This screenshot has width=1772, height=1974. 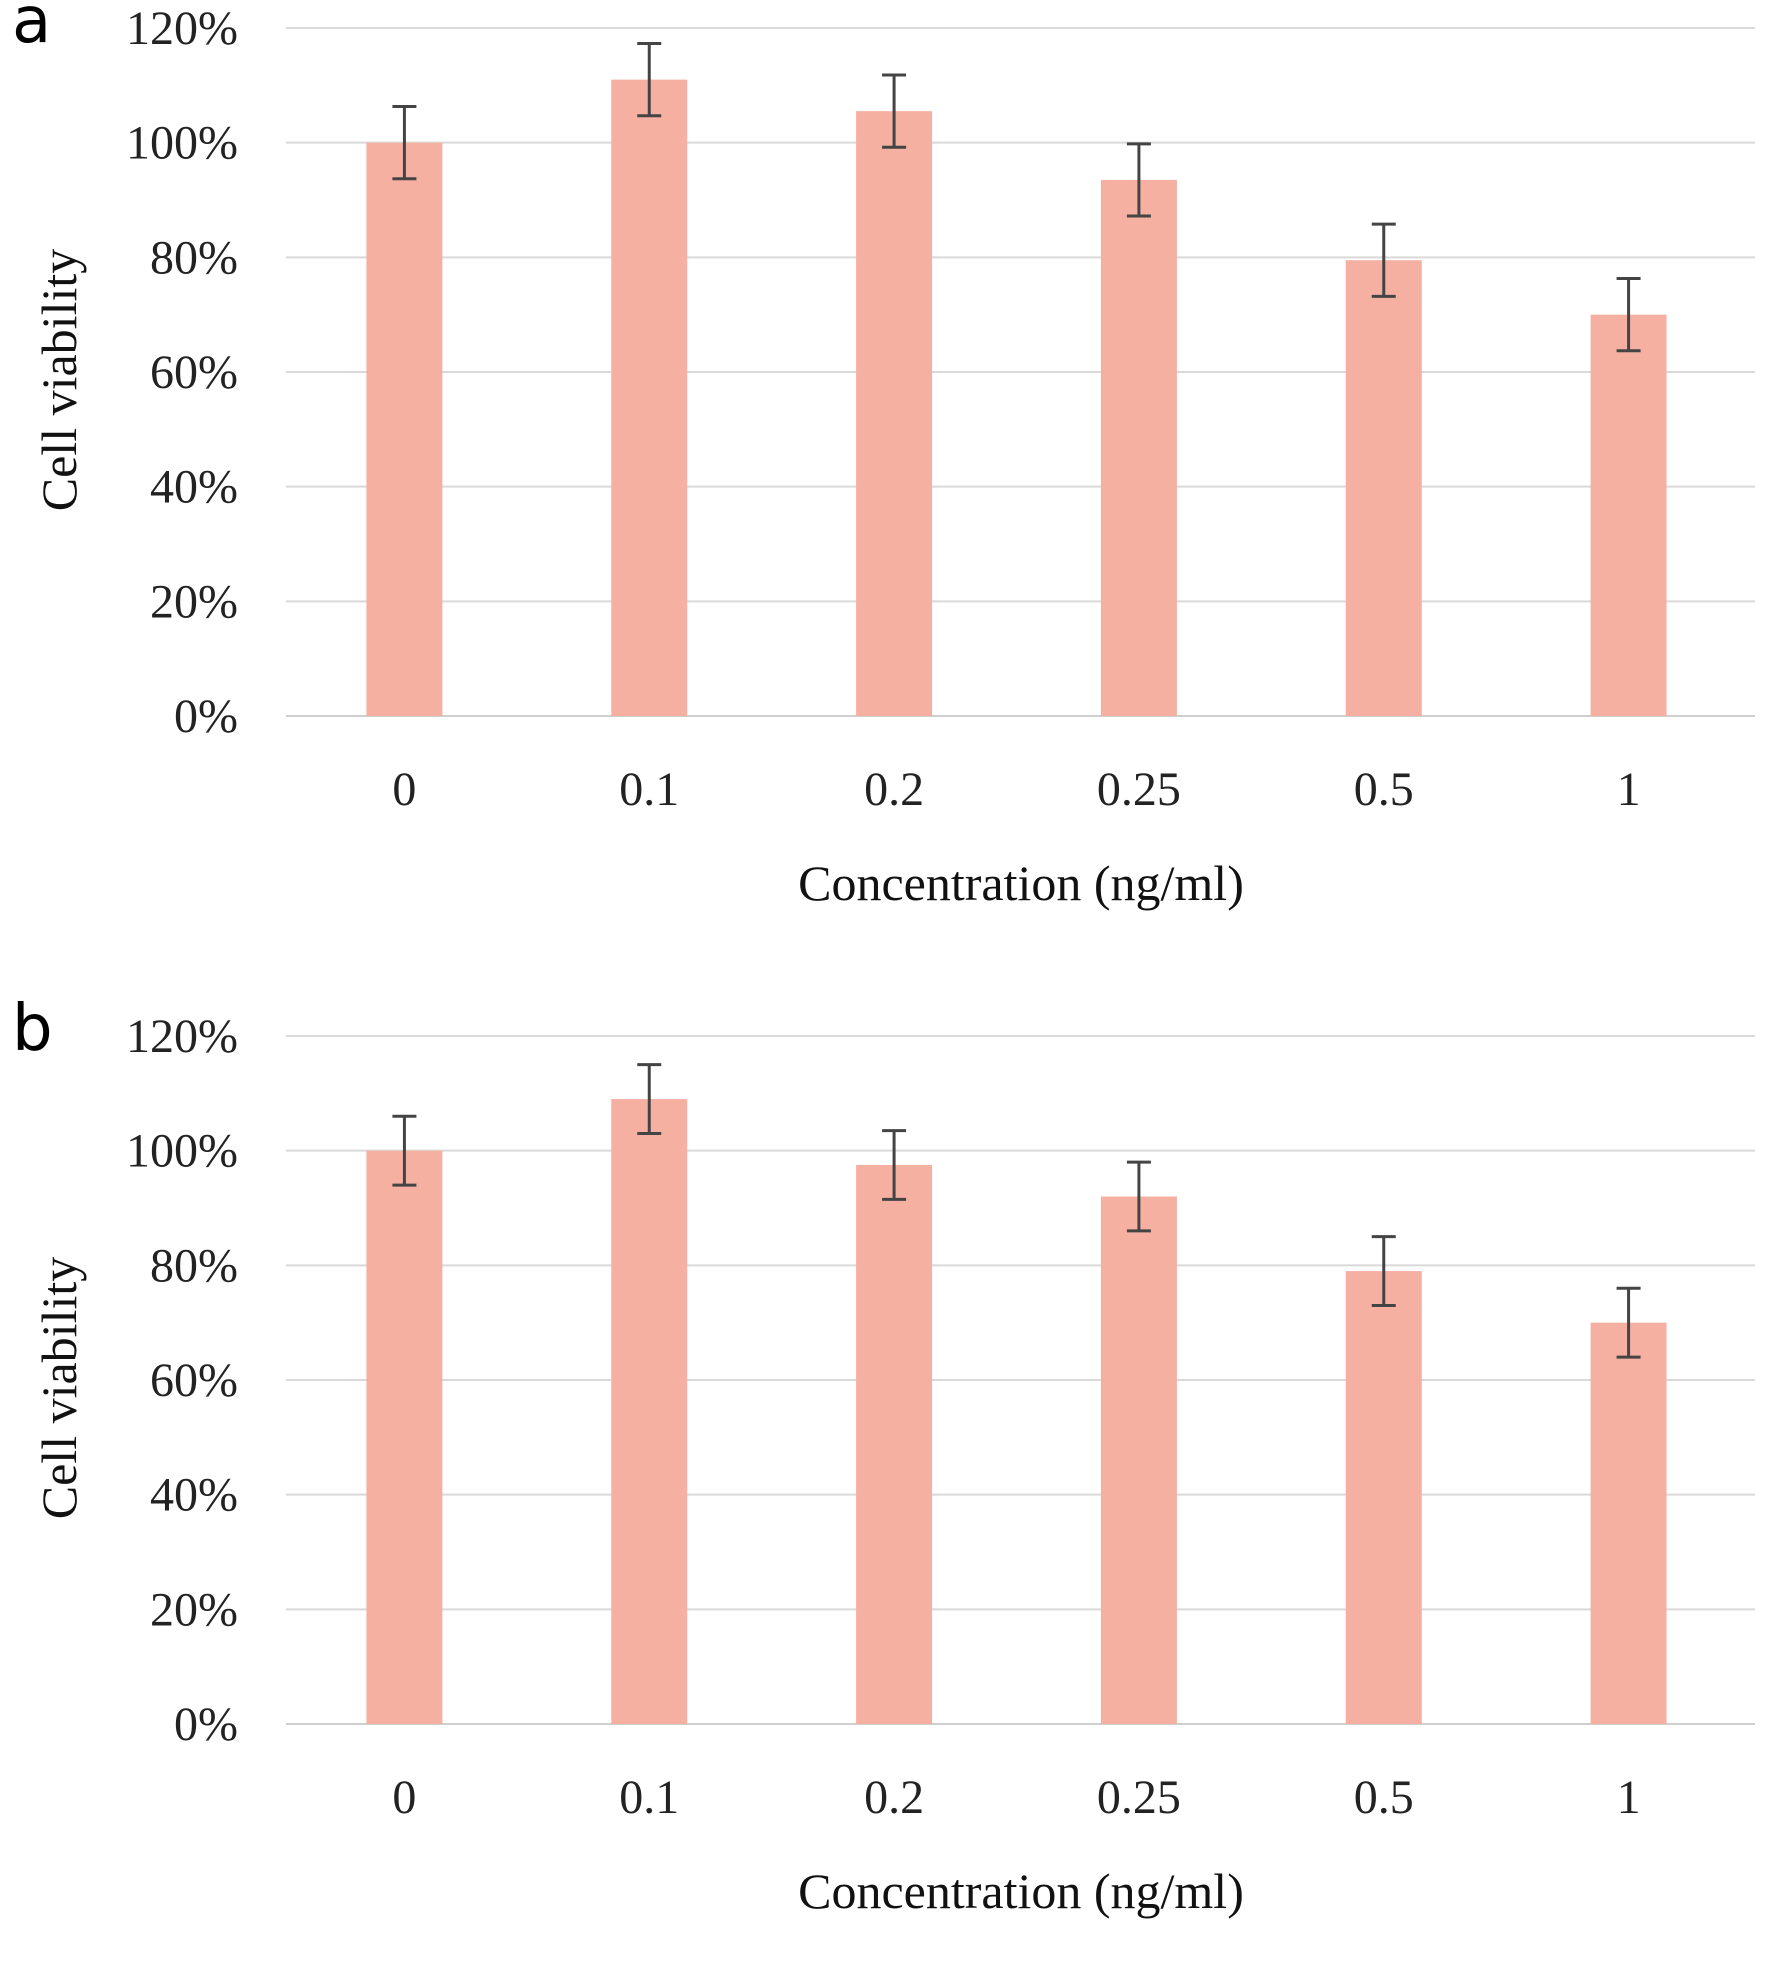 I want to click on panel-label-a: a, so click(x=32, y=29).